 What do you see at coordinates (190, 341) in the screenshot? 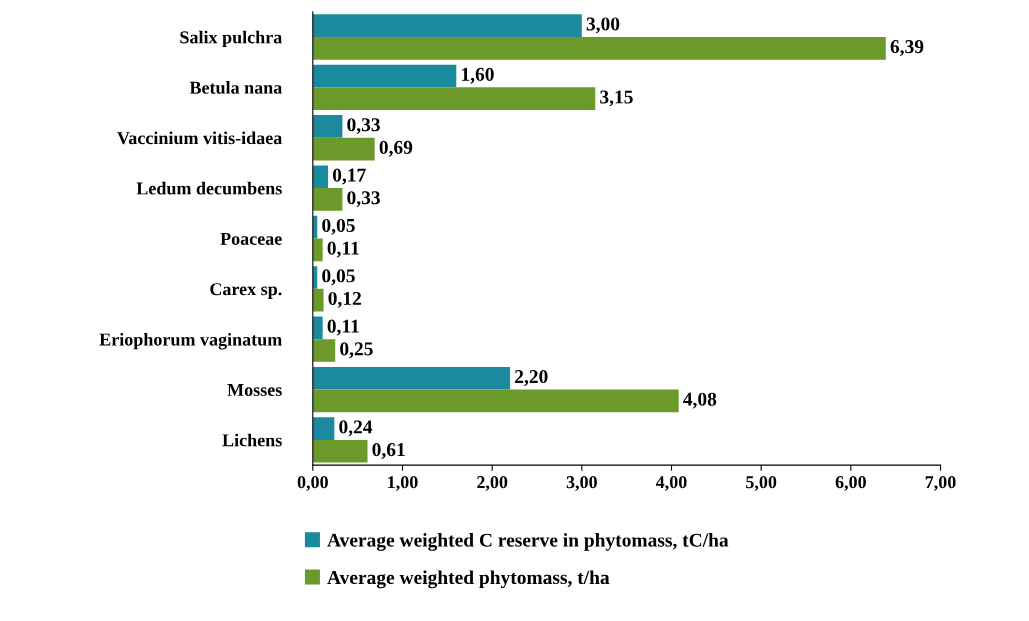
I see `y-tick-label: Eriophorum vaginatum` at bounding box center [190, 341].